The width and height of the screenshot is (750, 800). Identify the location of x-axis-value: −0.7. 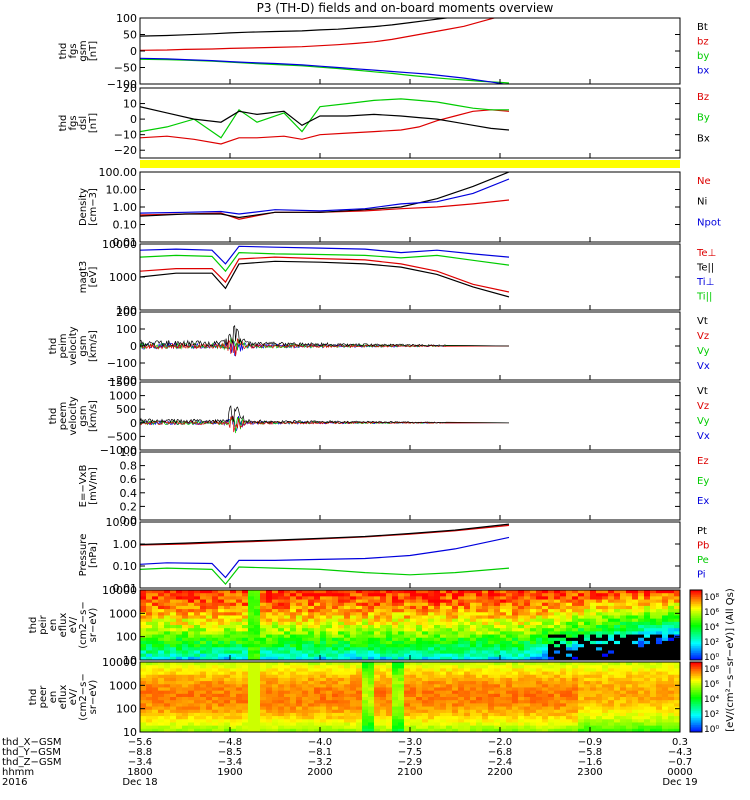
(680, 762).